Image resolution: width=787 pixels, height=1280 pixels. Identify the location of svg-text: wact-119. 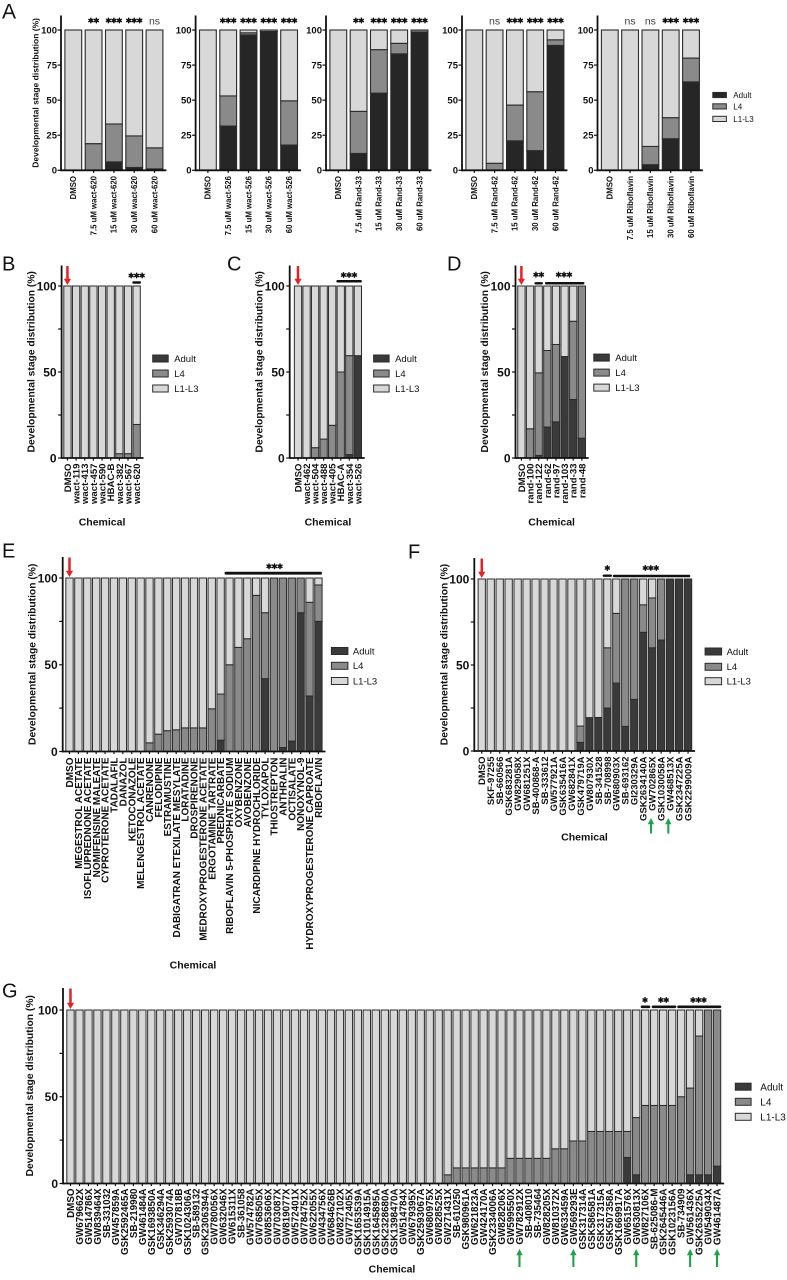
(77, 484).